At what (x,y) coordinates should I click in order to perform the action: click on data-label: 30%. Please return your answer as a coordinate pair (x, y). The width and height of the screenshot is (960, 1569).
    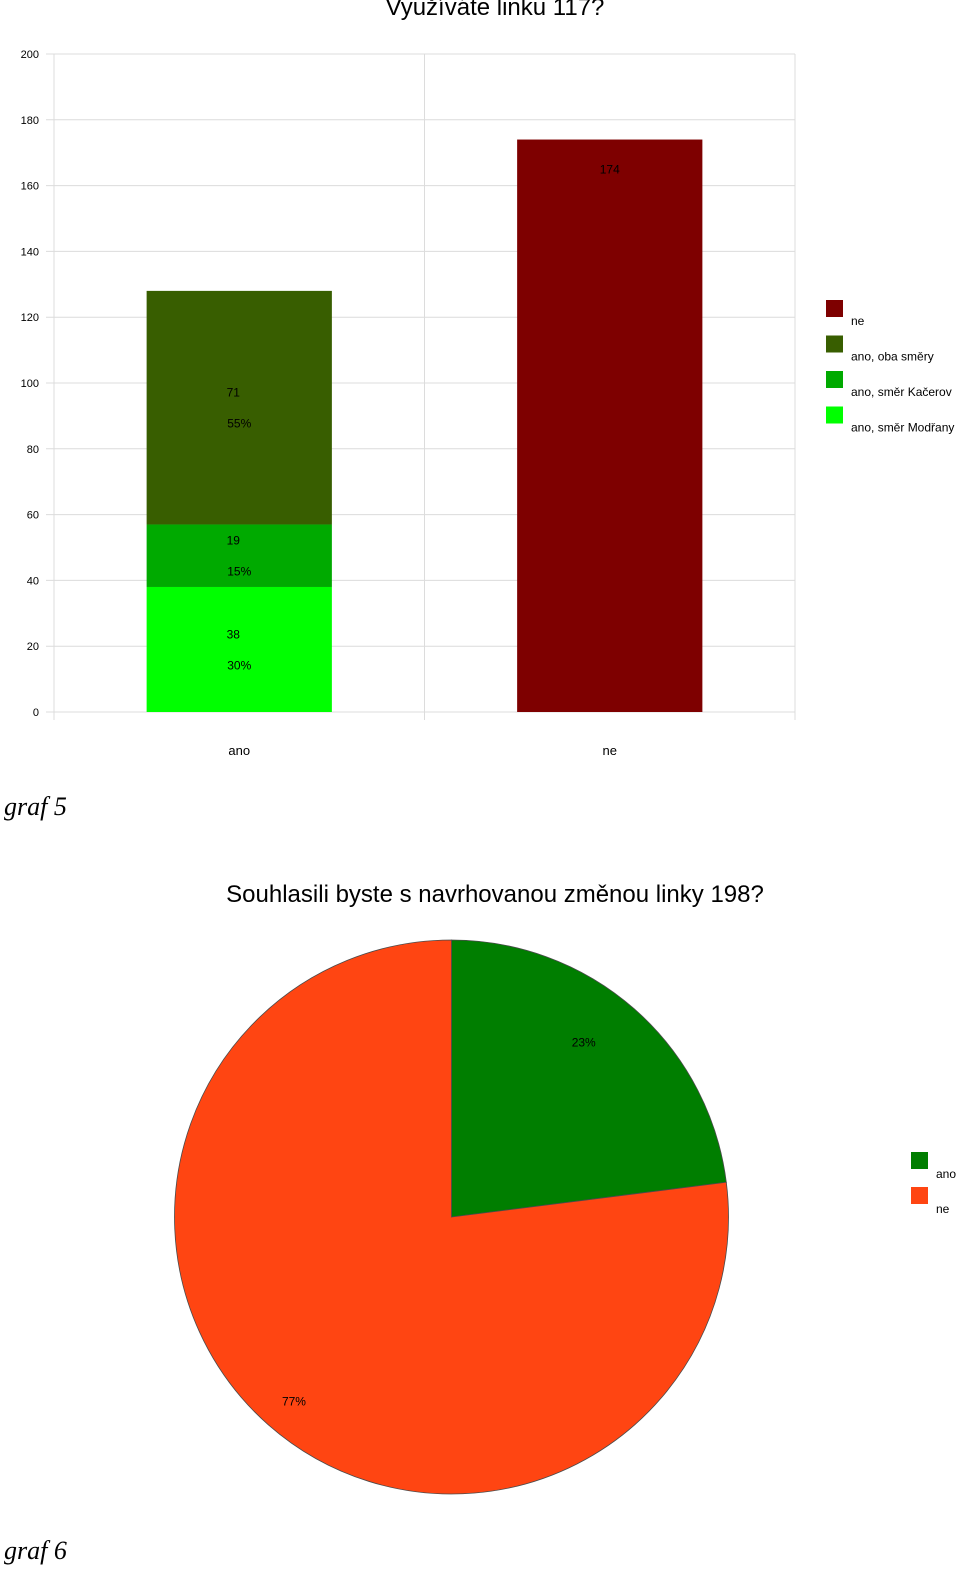
    Looking at the image, I should click on (239, 665).